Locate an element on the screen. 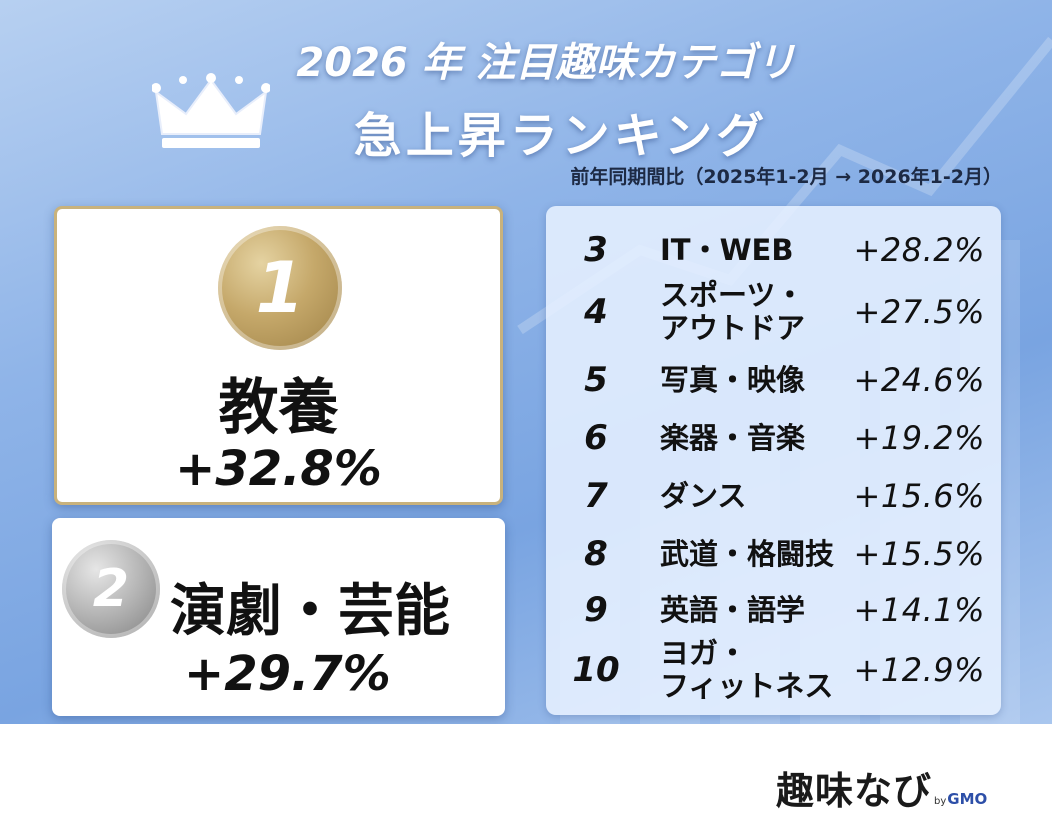 The height and width of the screenshot is (833, 1052). logo-by: by is located at coordinates (940, 801).